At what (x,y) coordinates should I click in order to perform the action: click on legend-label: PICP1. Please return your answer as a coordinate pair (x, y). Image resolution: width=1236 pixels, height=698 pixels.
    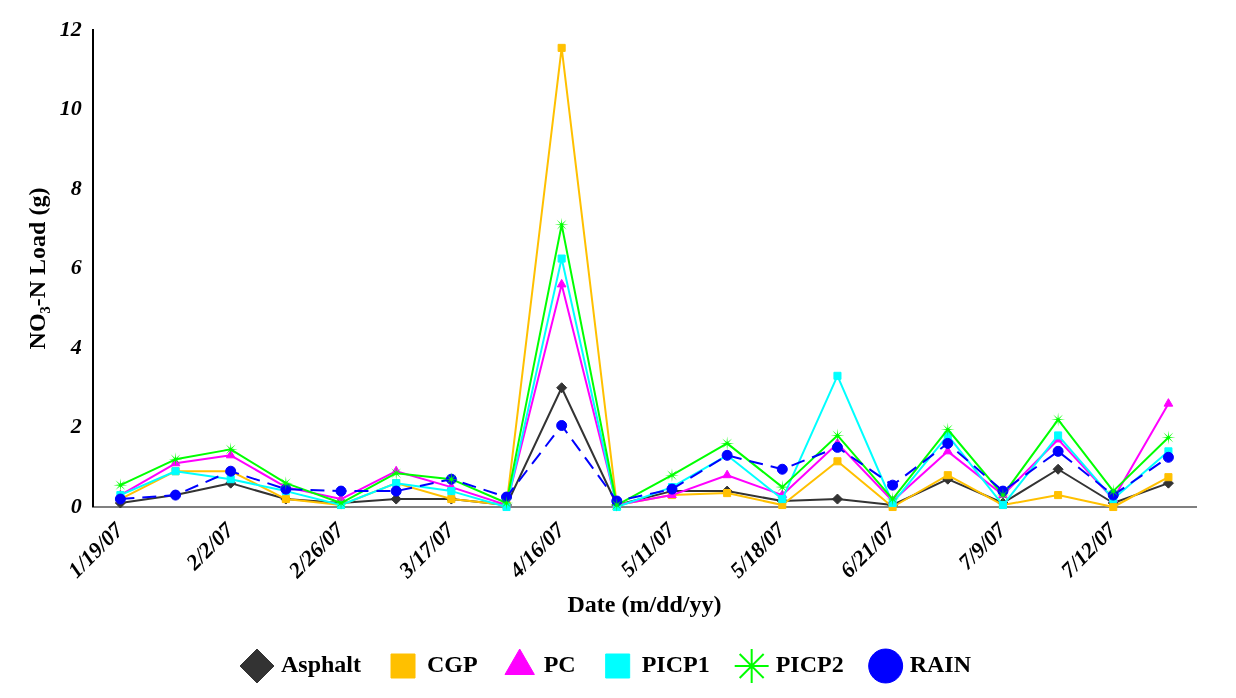
    Looking at the image, I should click on (675, 664).